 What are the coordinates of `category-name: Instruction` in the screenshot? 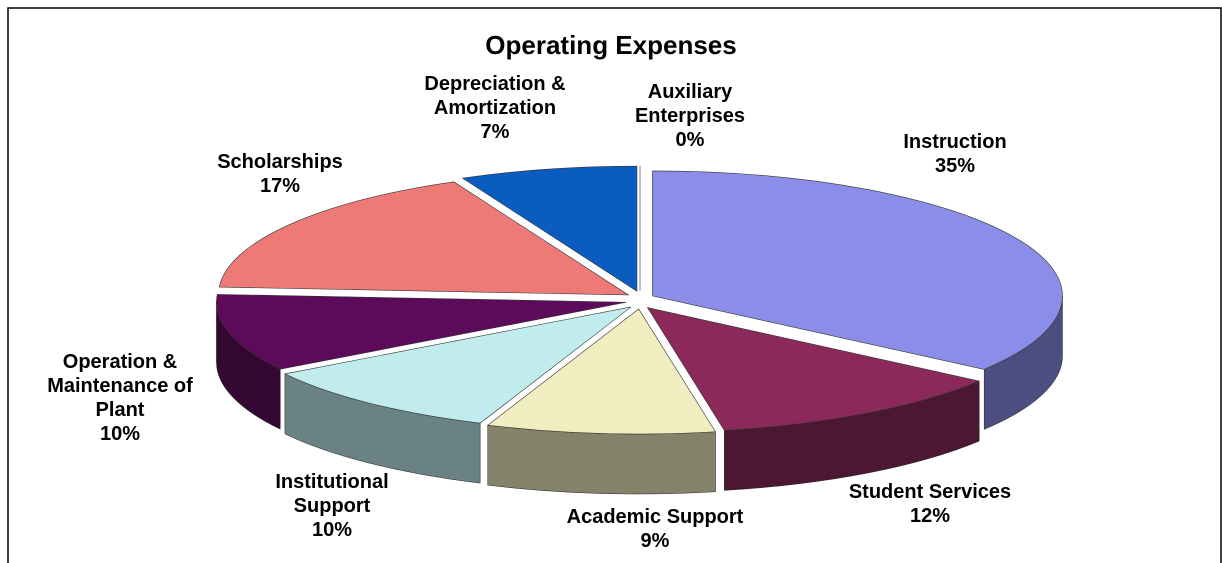 It's located at (955, 142).